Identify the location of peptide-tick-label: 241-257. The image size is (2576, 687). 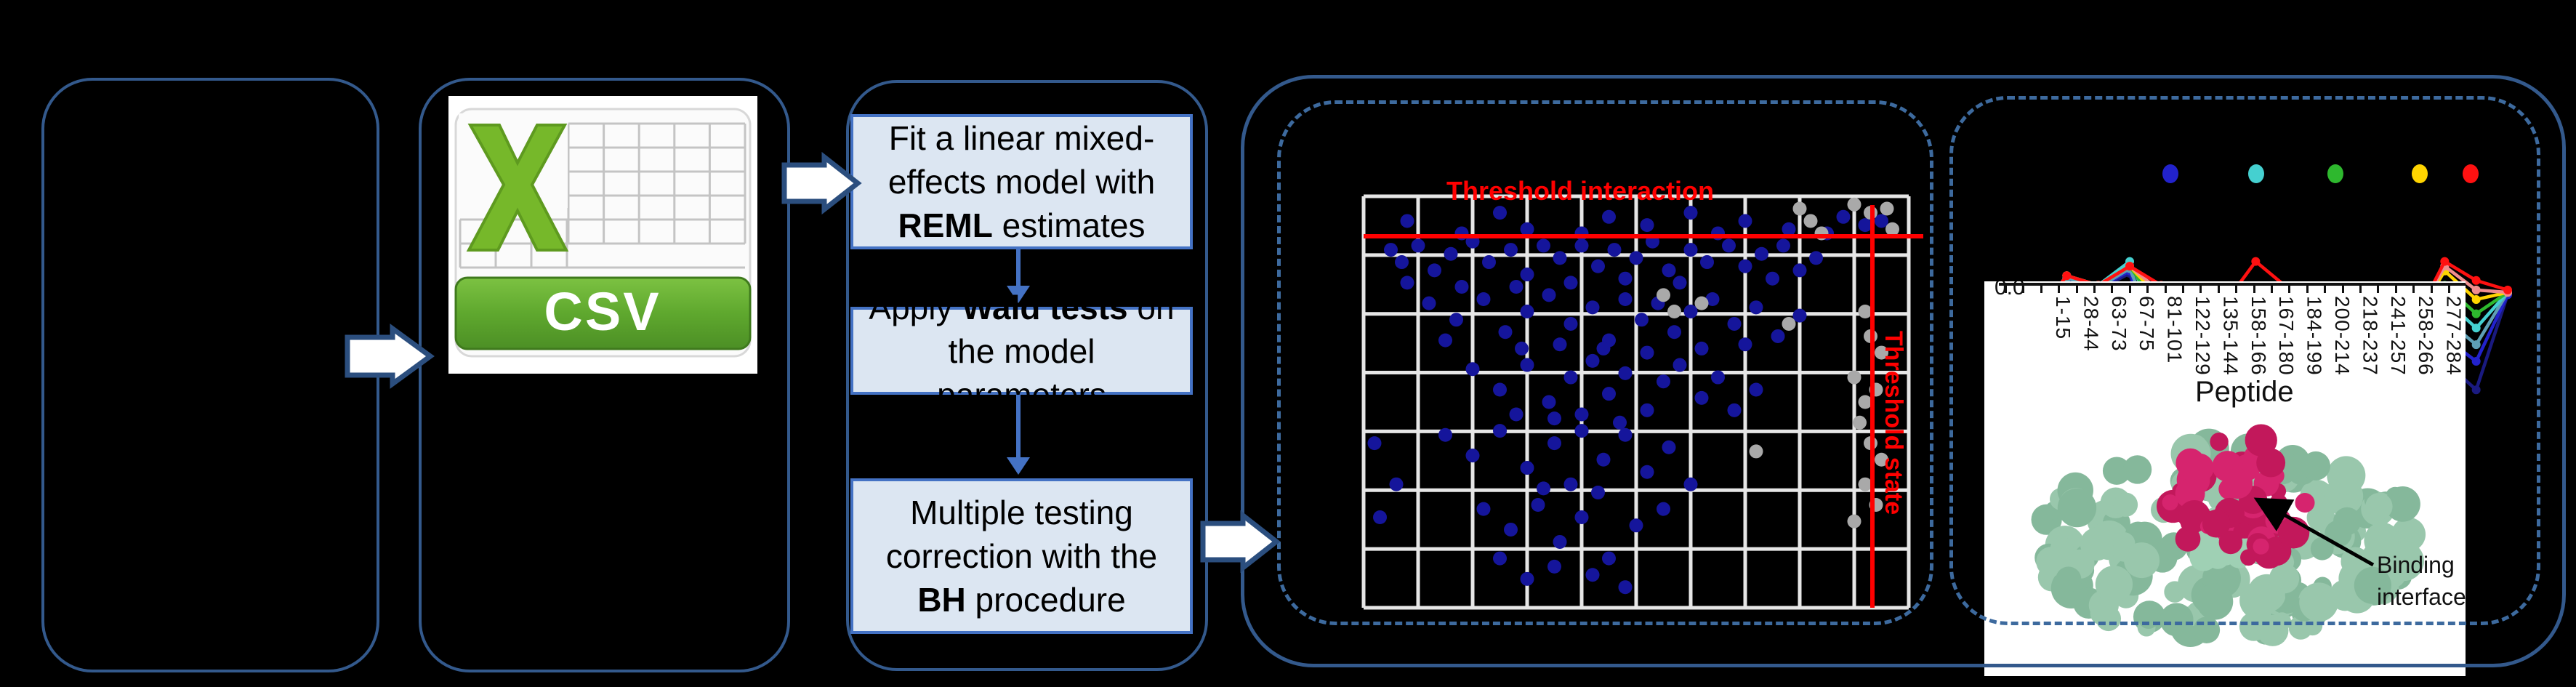
(2398, 336).